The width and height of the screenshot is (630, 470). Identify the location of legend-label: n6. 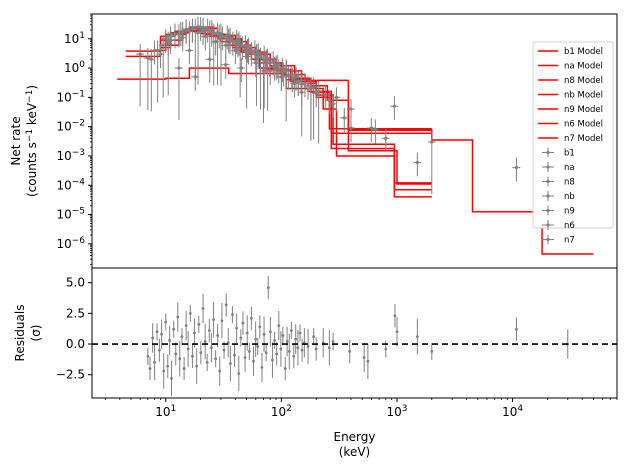
(569, 226).